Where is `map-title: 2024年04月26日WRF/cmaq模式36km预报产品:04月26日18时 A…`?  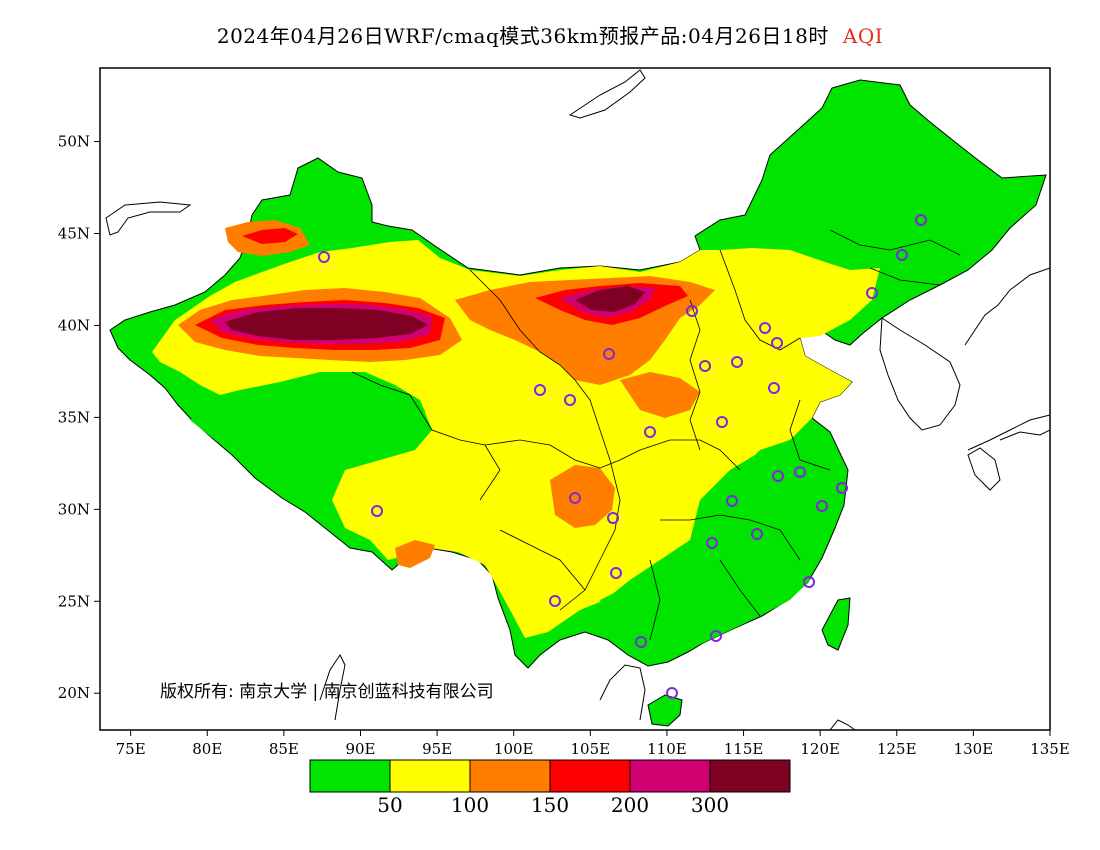 map-title: 2024年04月26日WRF/cmaq模式36km预报产品:04月26日18时 A… is located at coordinates (550, 34).